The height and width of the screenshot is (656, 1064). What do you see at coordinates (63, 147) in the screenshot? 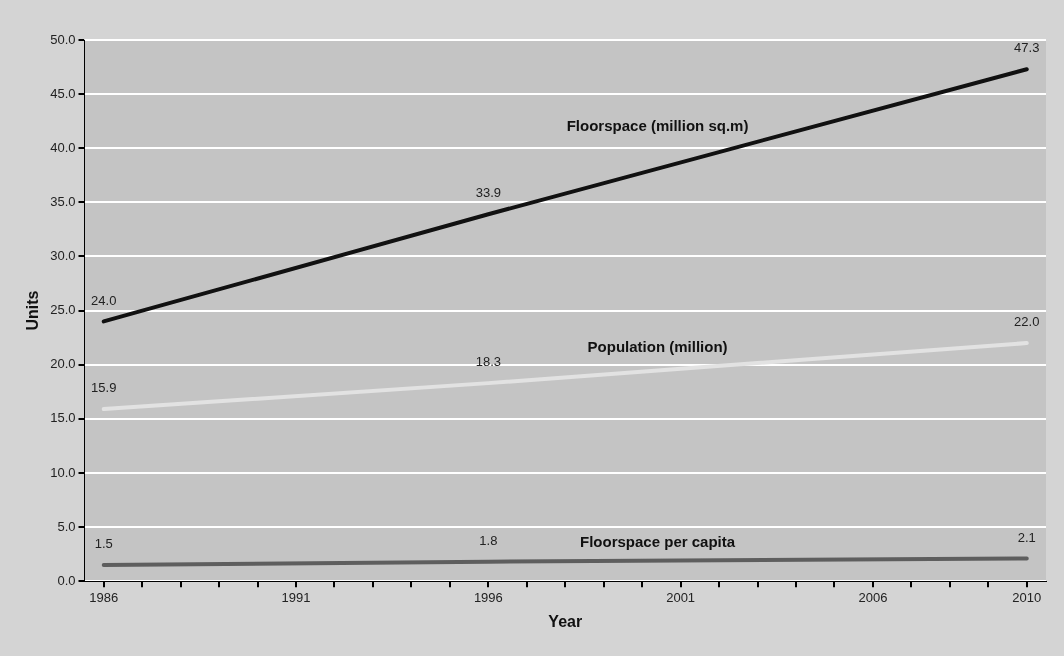
I see `y-tick-label: 40.0` at bounding box center [63, 147].